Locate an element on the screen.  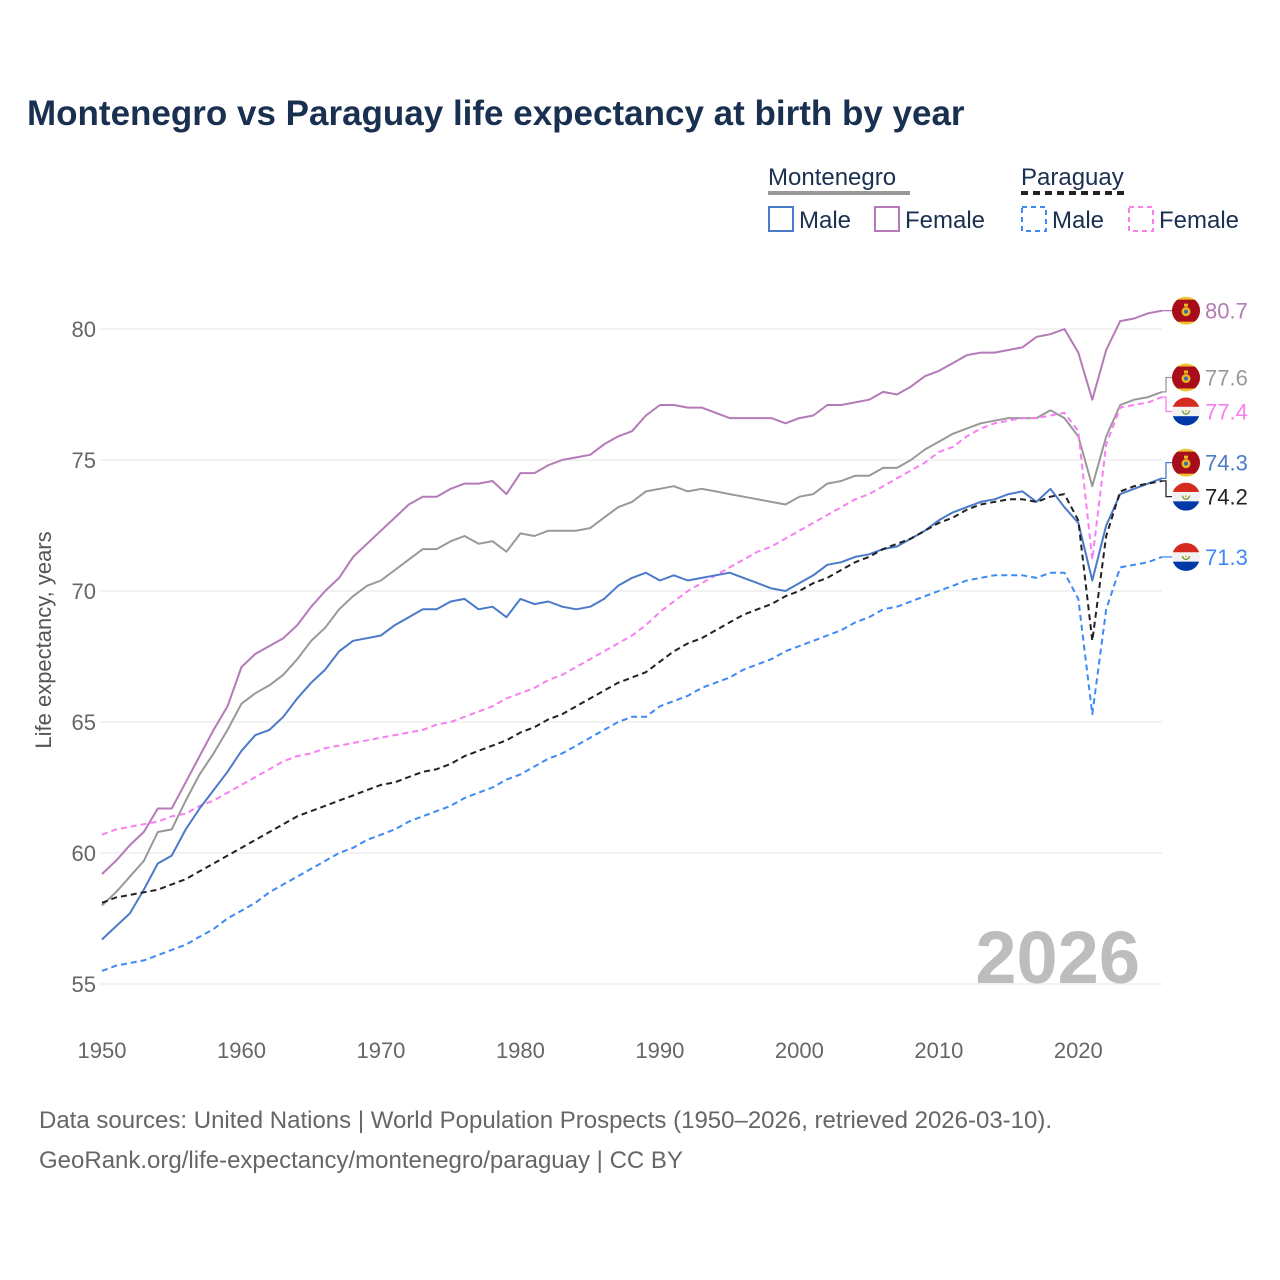
end-value-label: 77.6 is located at coordinates (1226, 378).